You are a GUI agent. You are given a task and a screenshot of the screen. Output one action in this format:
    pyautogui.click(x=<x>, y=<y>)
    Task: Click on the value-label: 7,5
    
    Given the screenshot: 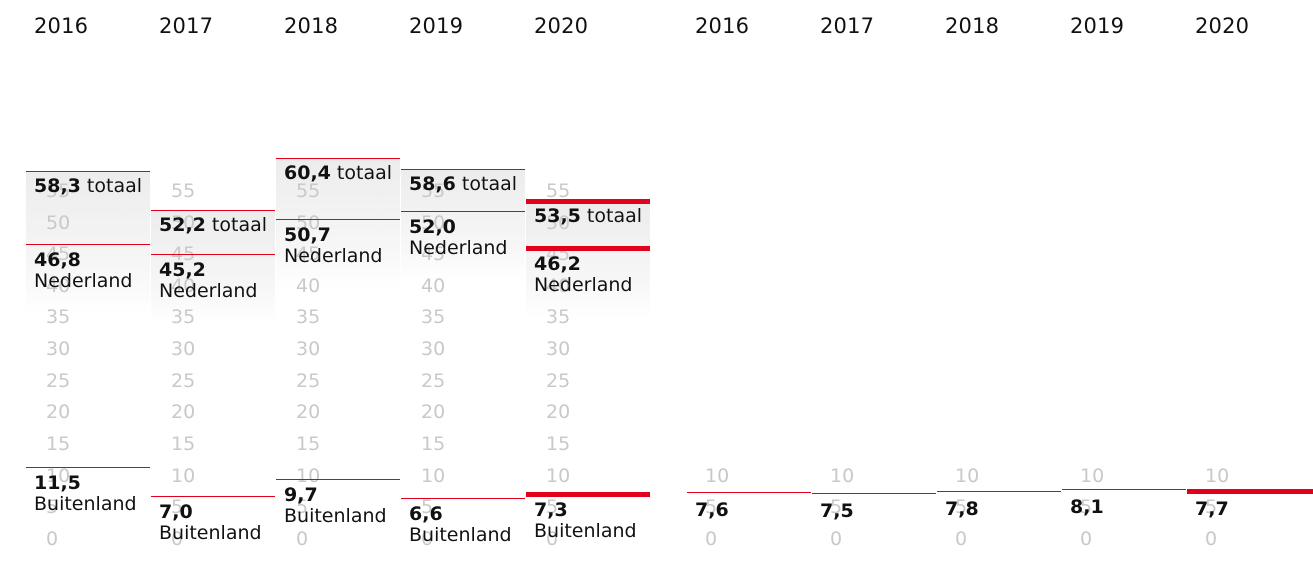 What is the action you would take?
    pyautogui.click(x=837, y=510)
    